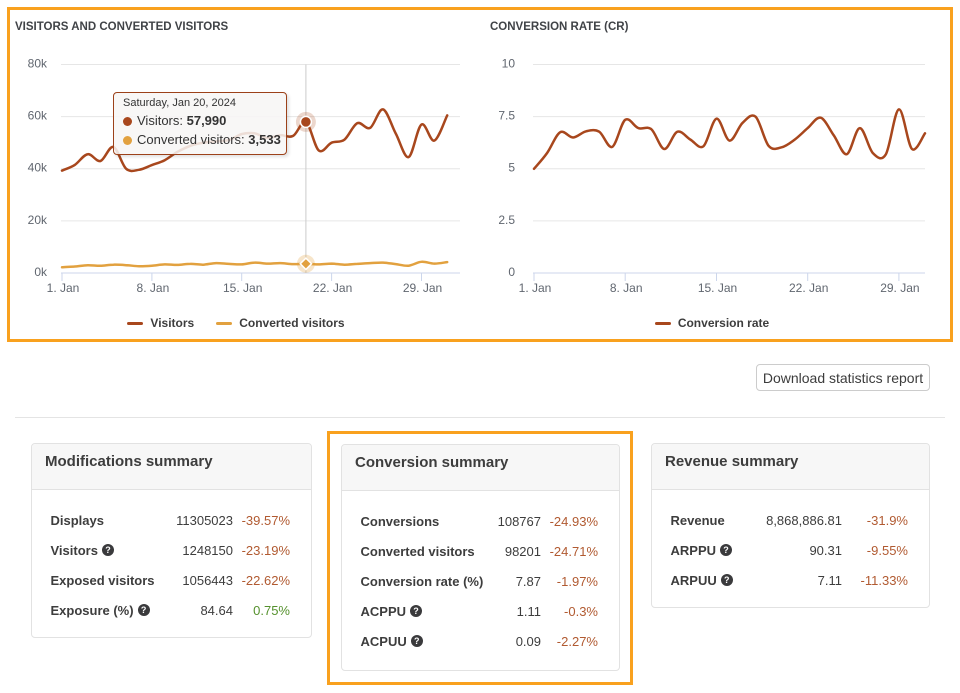 The width and height of the screenshot is (960, 693). I want to click on svg-text: 60k, so click(38, 116).